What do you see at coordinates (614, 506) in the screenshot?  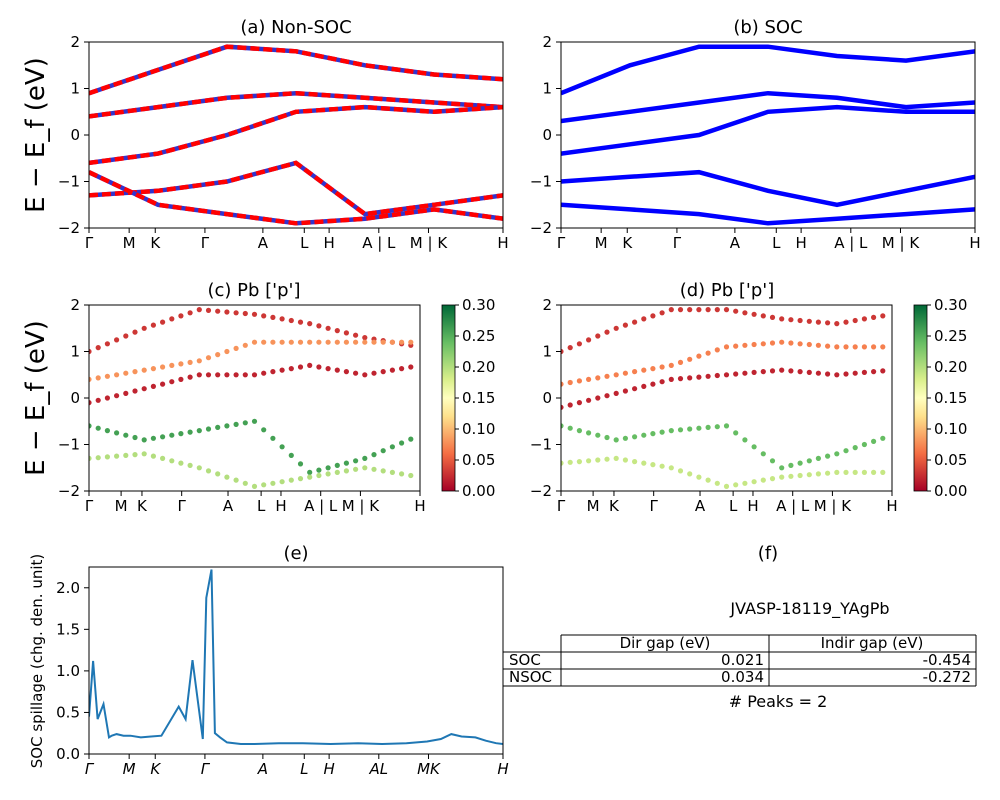 I see `x-tick-label: K` at bounding box center [614, 506].